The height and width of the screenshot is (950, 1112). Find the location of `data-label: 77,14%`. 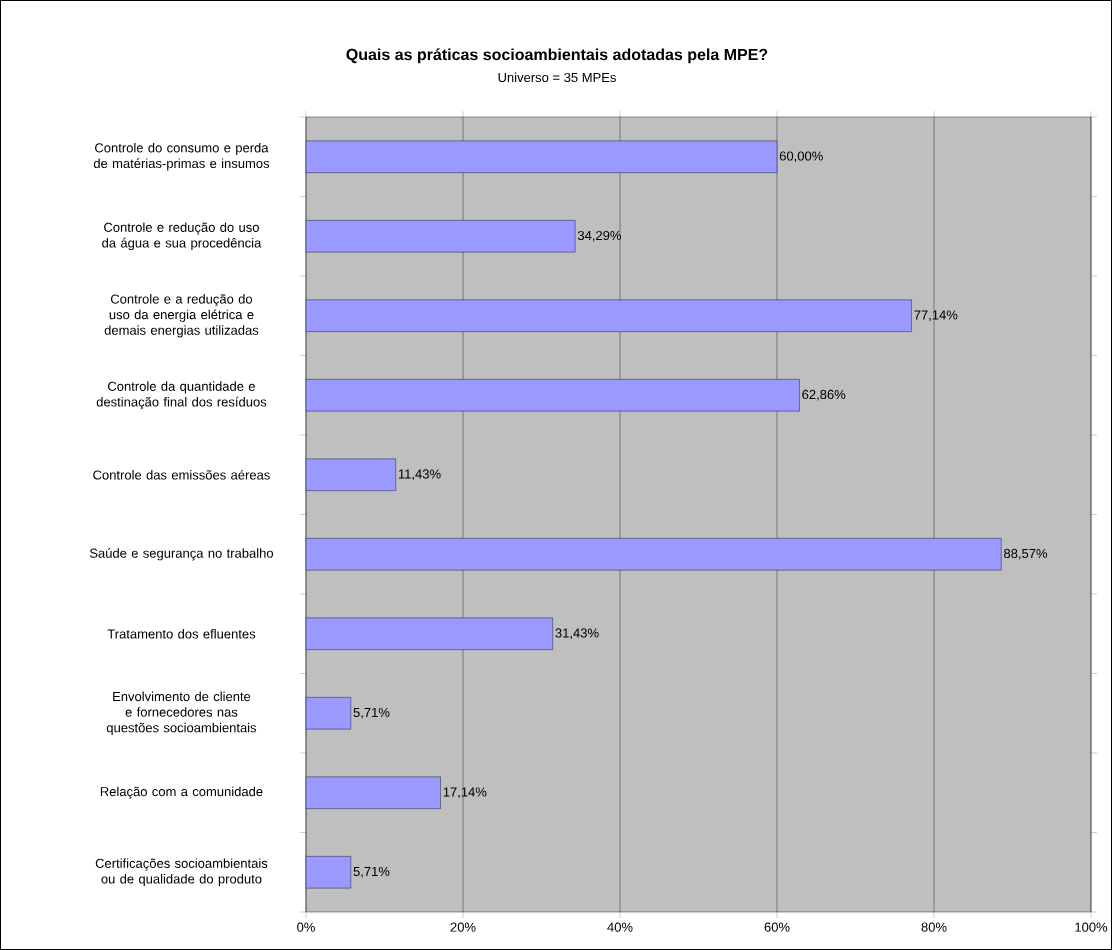

data-label: 77,14% is located at coordinates (936, 316).